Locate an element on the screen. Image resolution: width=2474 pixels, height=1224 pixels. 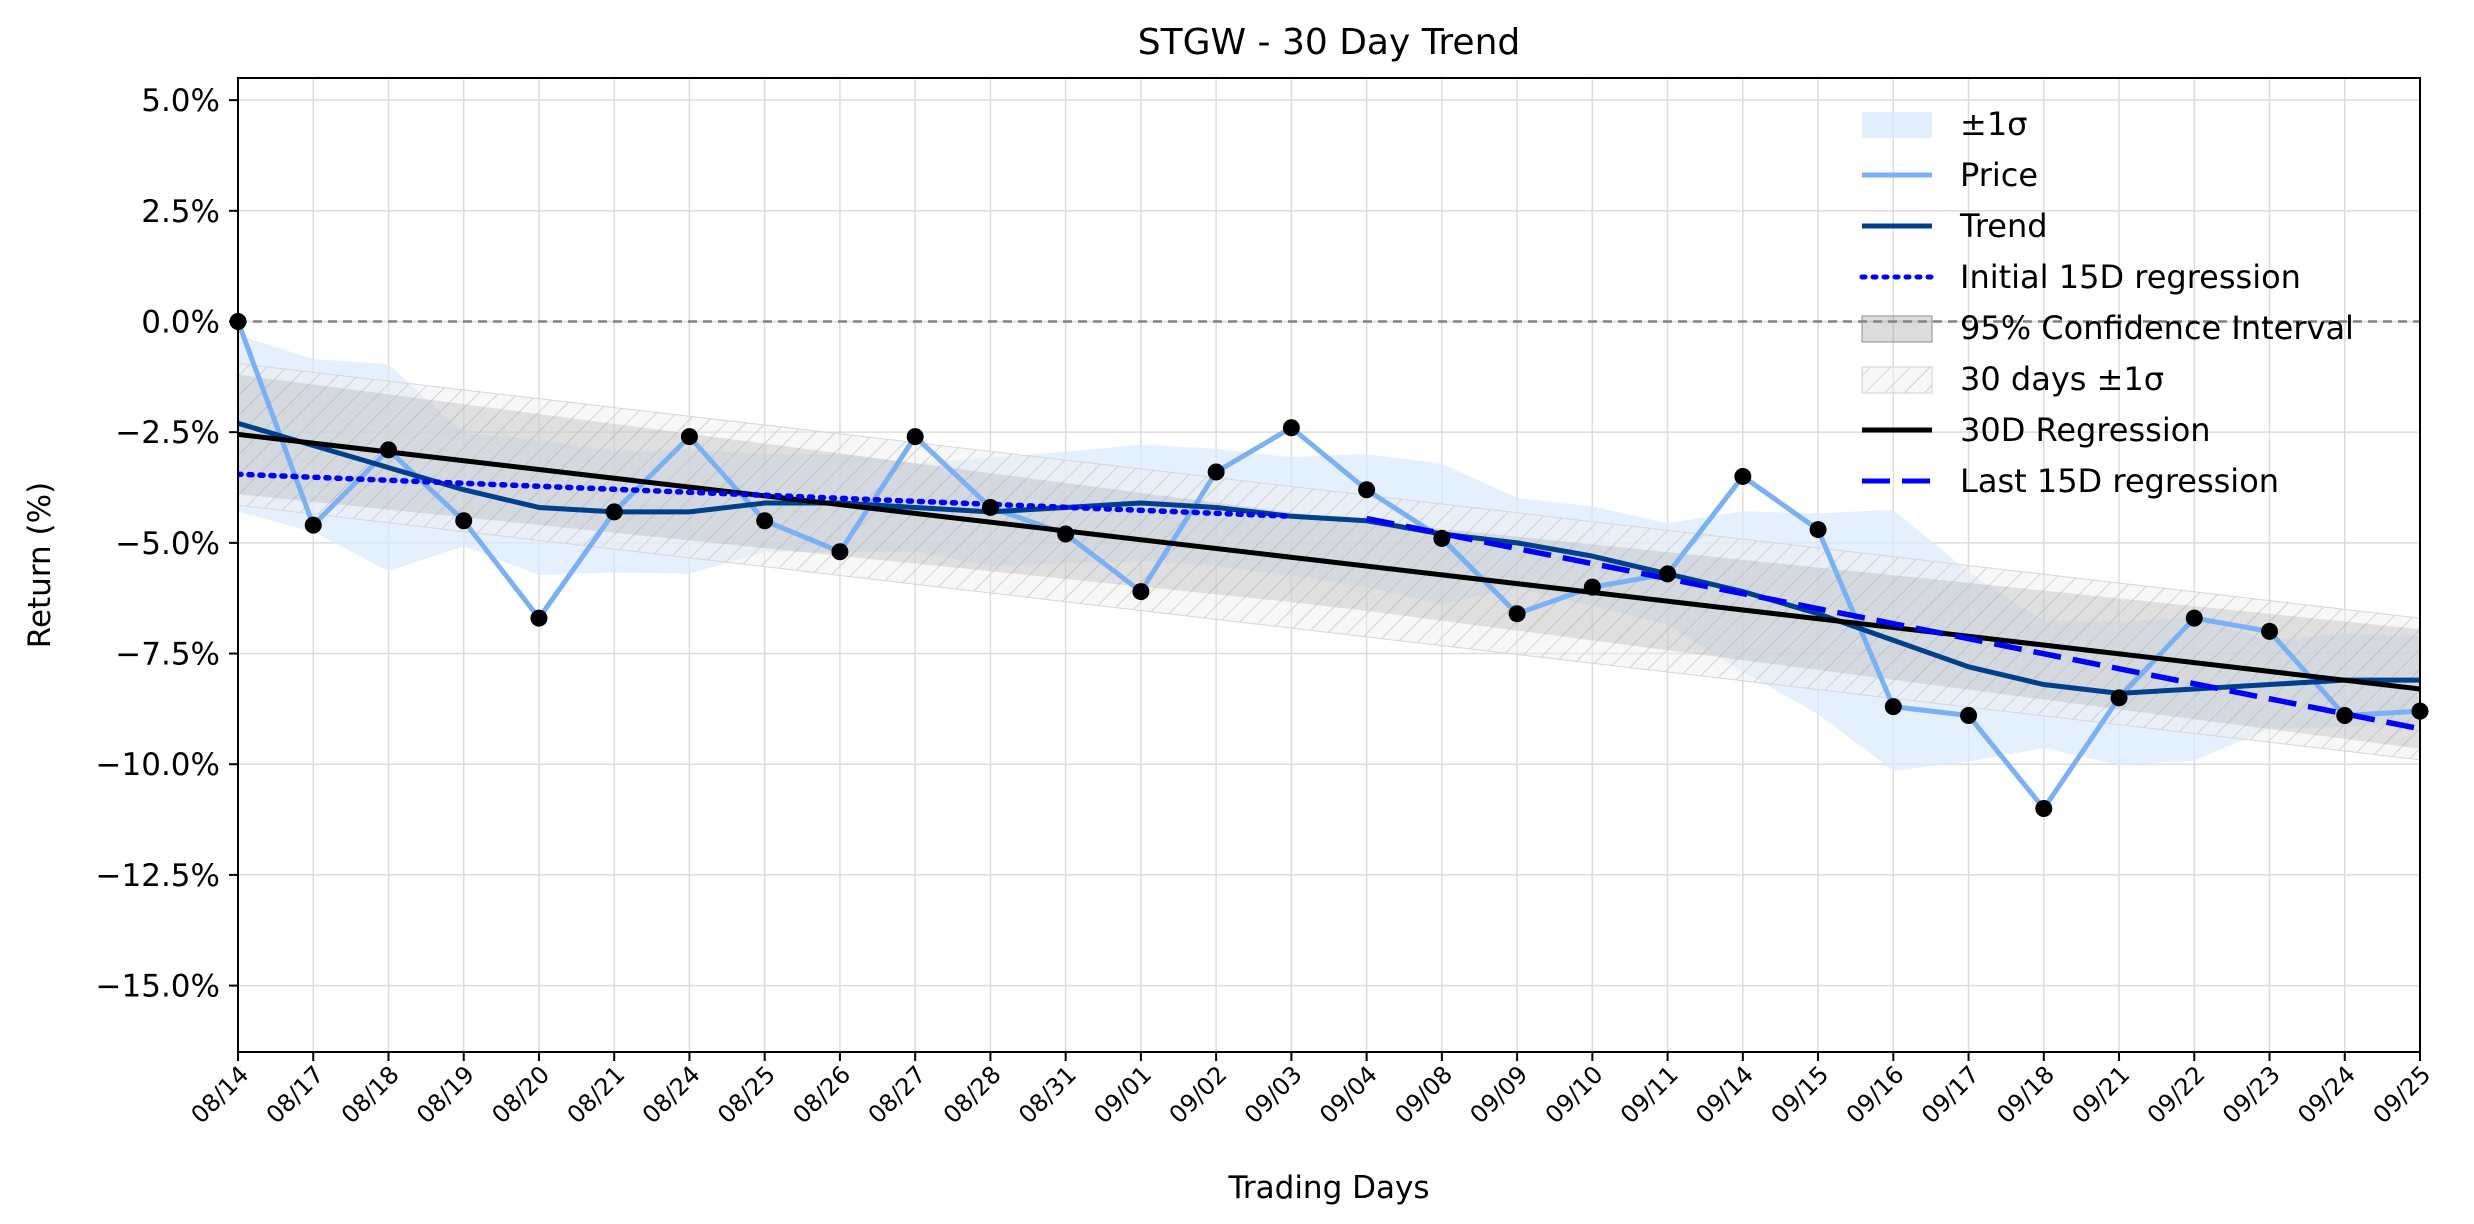
y-tick-label: −2.5% is located at coordinates (167, 433).